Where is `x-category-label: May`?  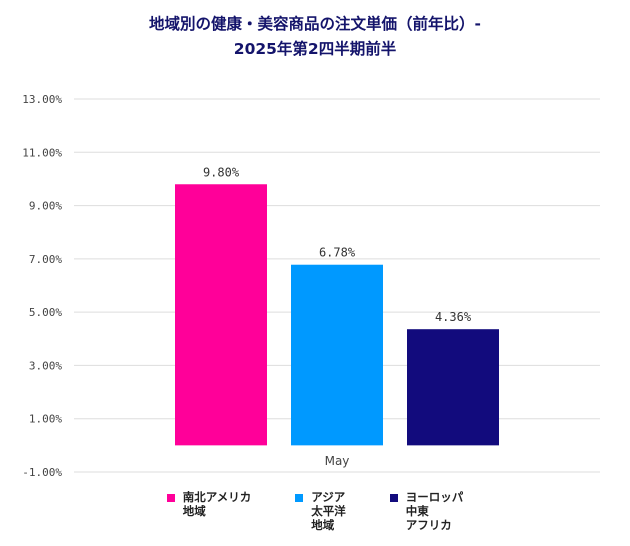
x-category-label: May is located at coordinates (337, 461).